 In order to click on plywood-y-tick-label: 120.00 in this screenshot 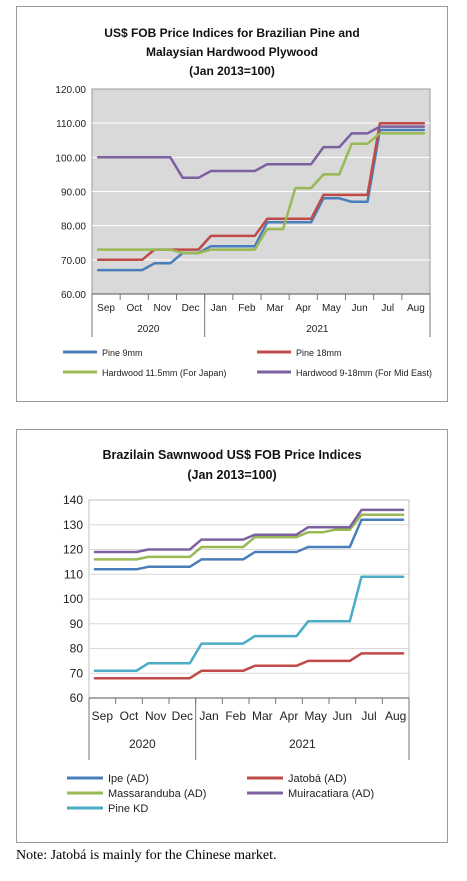, I will do `click(70, 90)`.